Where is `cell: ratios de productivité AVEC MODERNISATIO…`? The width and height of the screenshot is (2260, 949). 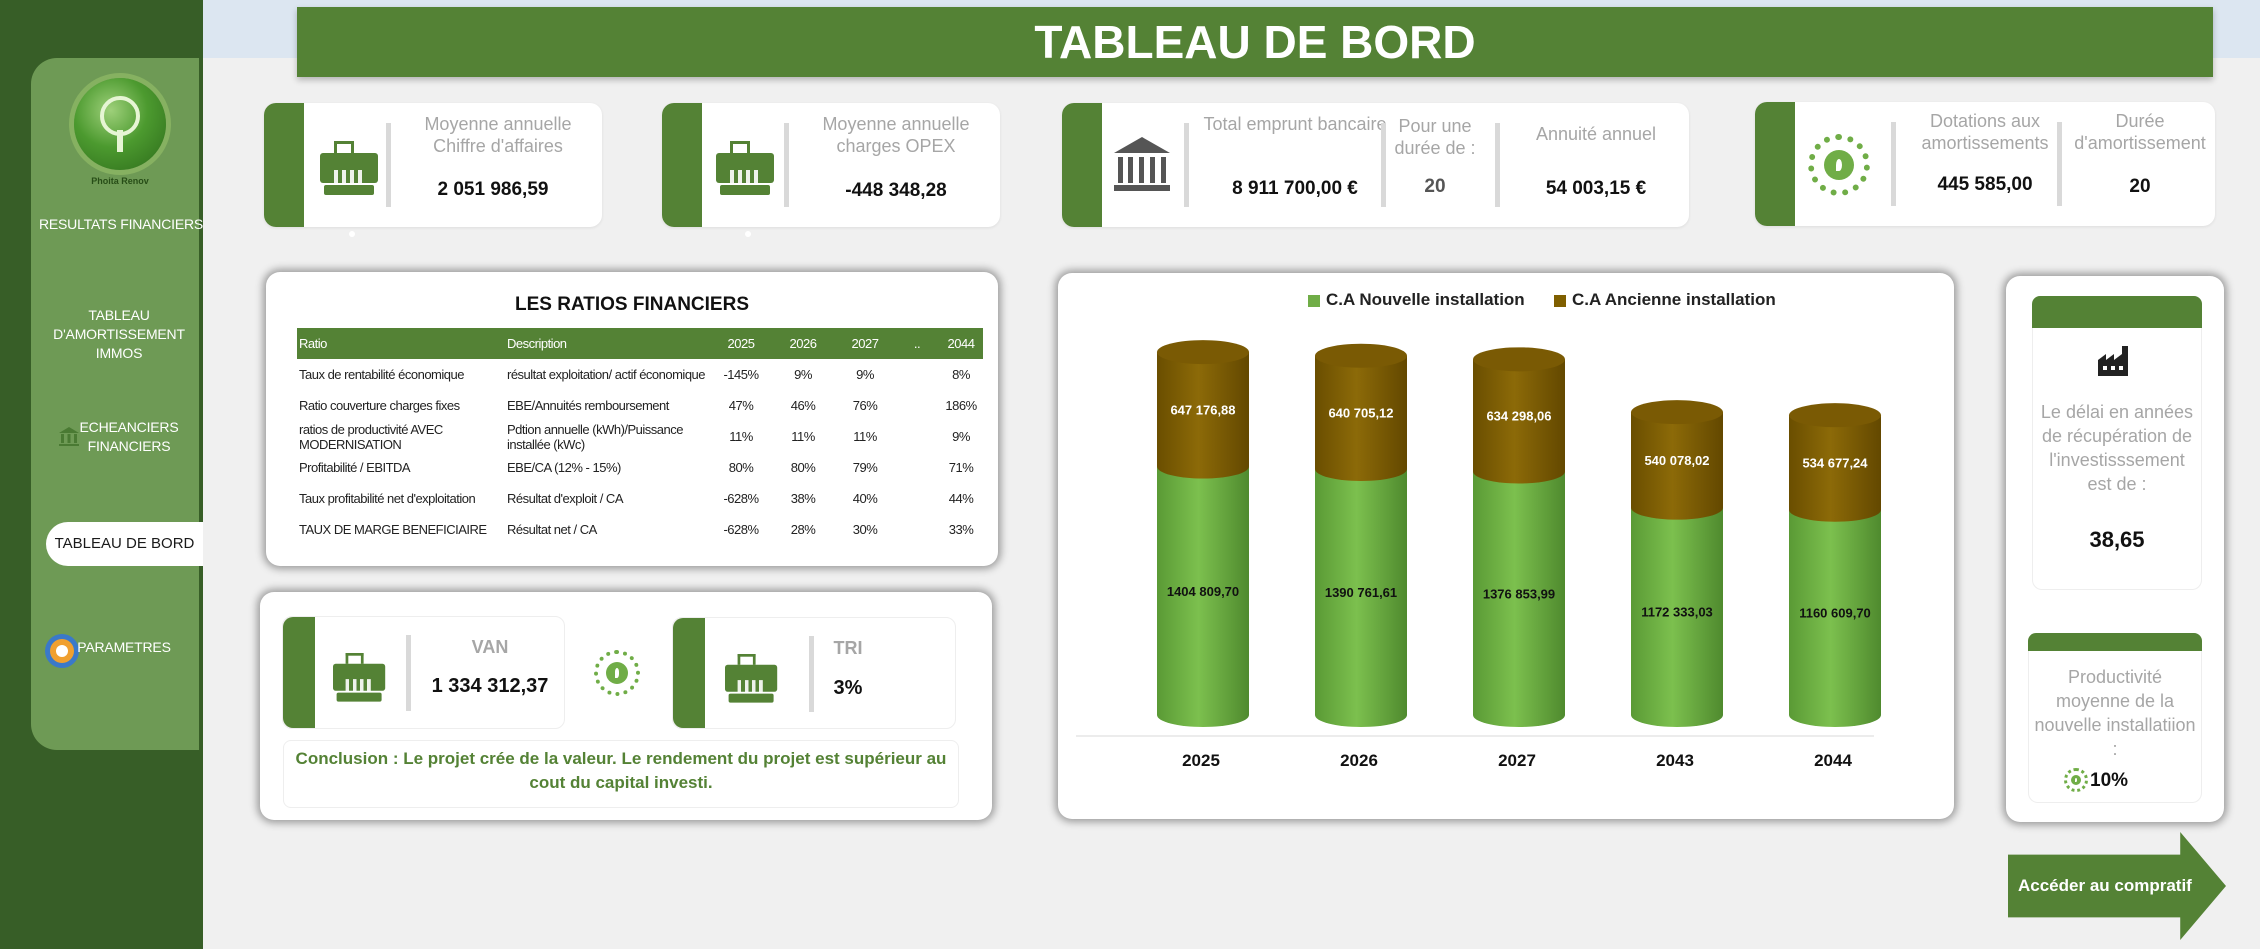
cell: ratios de productivité AVEC MODERNISATIO… is located at coordinates (371, 436).